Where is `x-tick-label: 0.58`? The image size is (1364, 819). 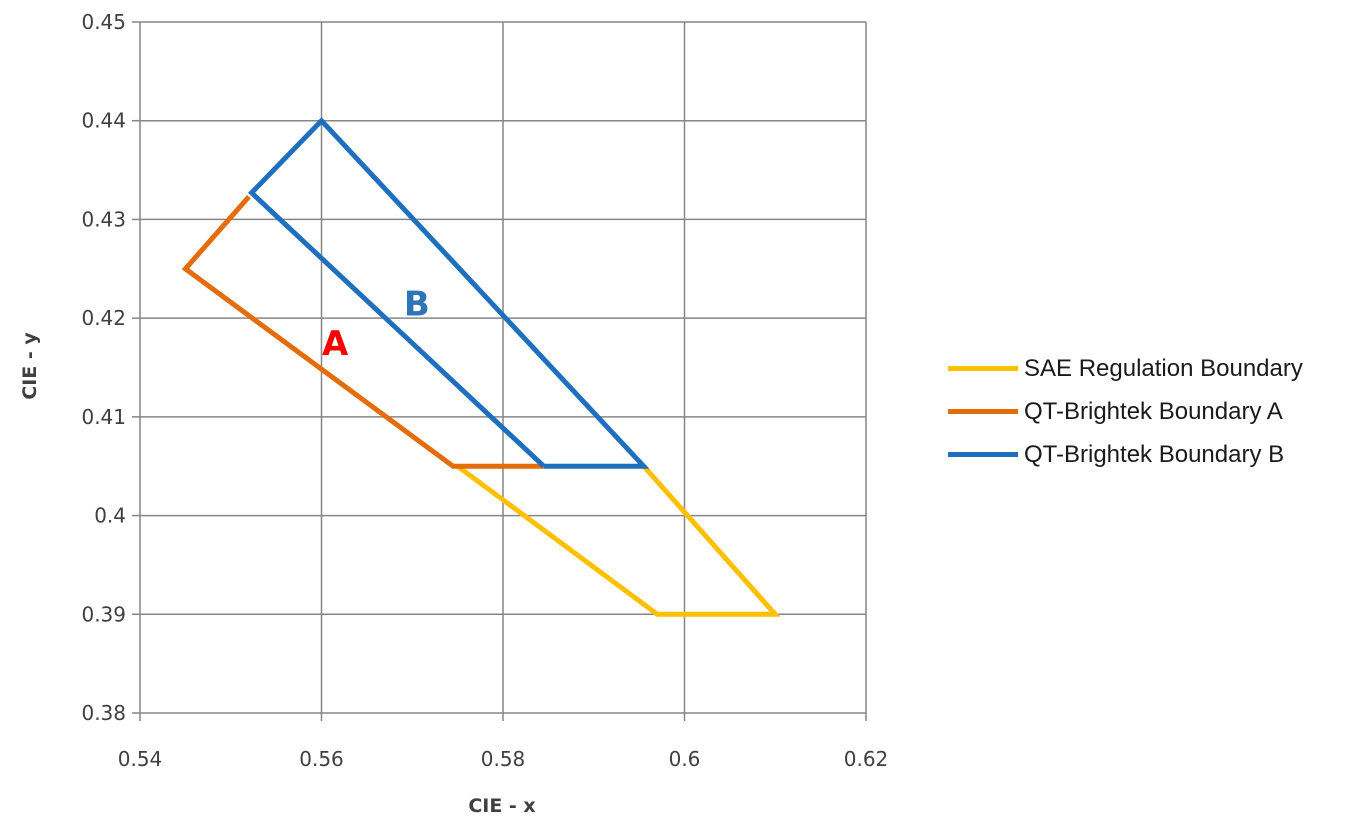 x-tick-label: 0.58 is located at coordinates (503, 759).